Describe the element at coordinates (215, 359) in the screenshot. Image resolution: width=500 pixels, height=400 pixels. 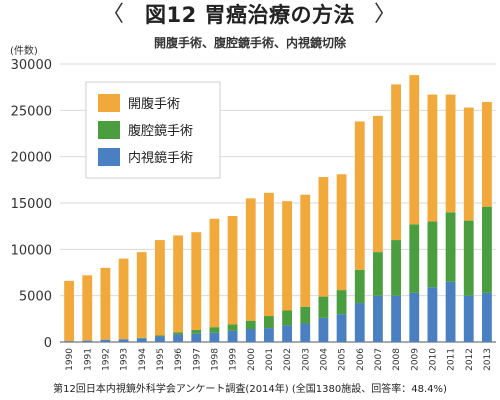
I see `x-tick-label: 1998` at that location.